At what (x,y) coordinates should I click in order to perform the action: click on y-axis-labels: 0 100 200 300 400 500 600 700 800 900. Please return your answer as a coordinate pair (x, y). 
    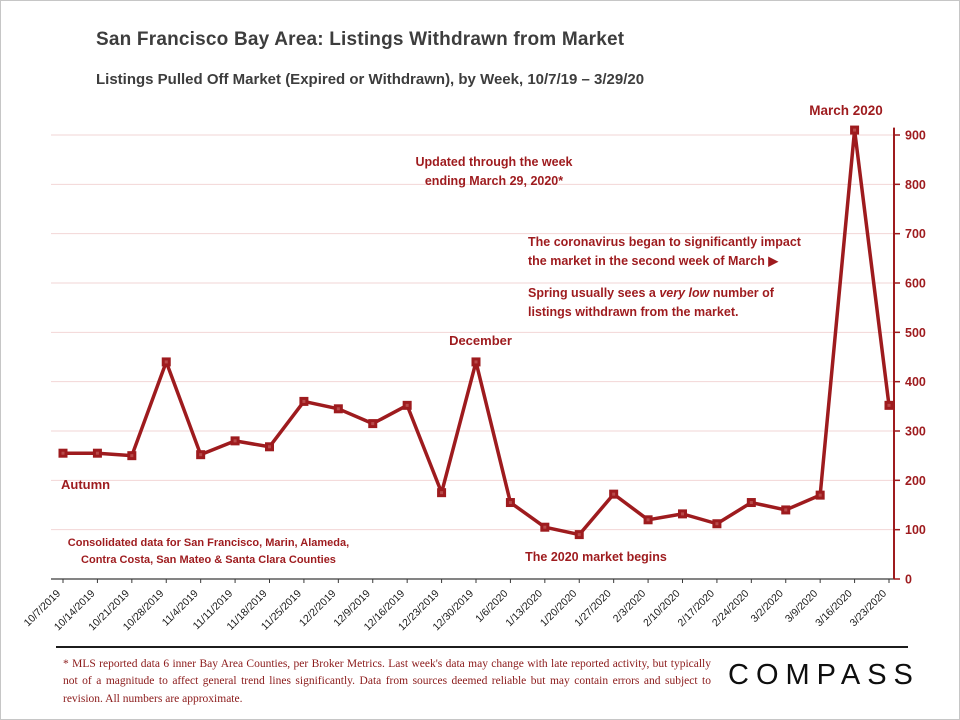
    Looking at the image, I should click on (910, 358).